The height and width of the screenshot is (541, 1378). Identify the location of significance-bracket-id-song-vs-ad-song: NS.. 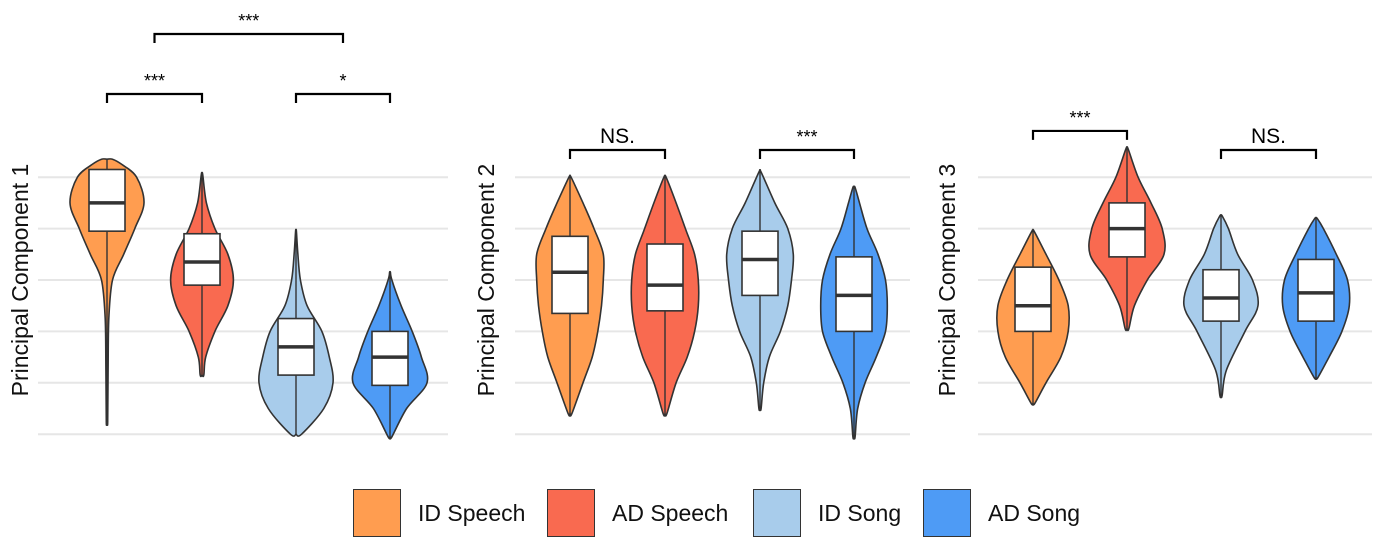
(1268, 142).